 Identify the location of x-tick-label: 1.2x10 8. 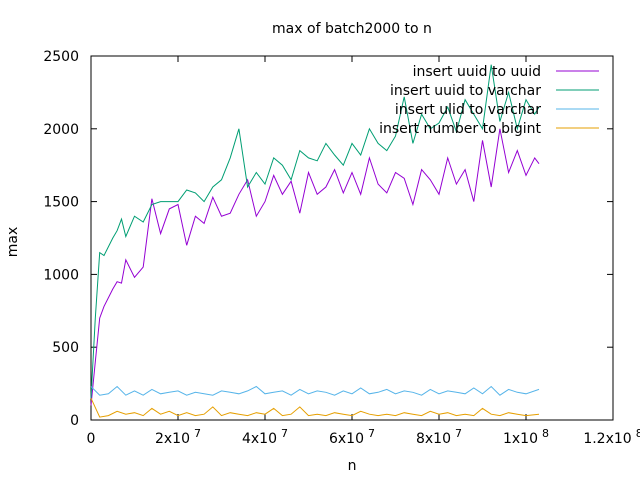
(611, 437).